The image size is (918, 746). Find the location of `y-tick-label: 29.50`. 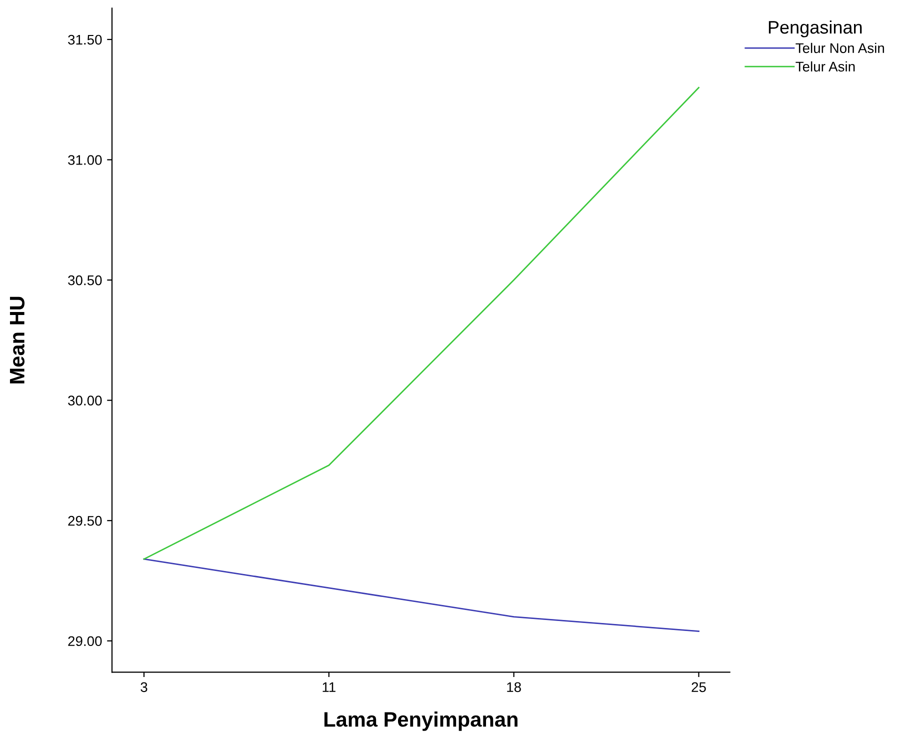

y-tick-label: 29.50 is located at coordinates (85, 521).